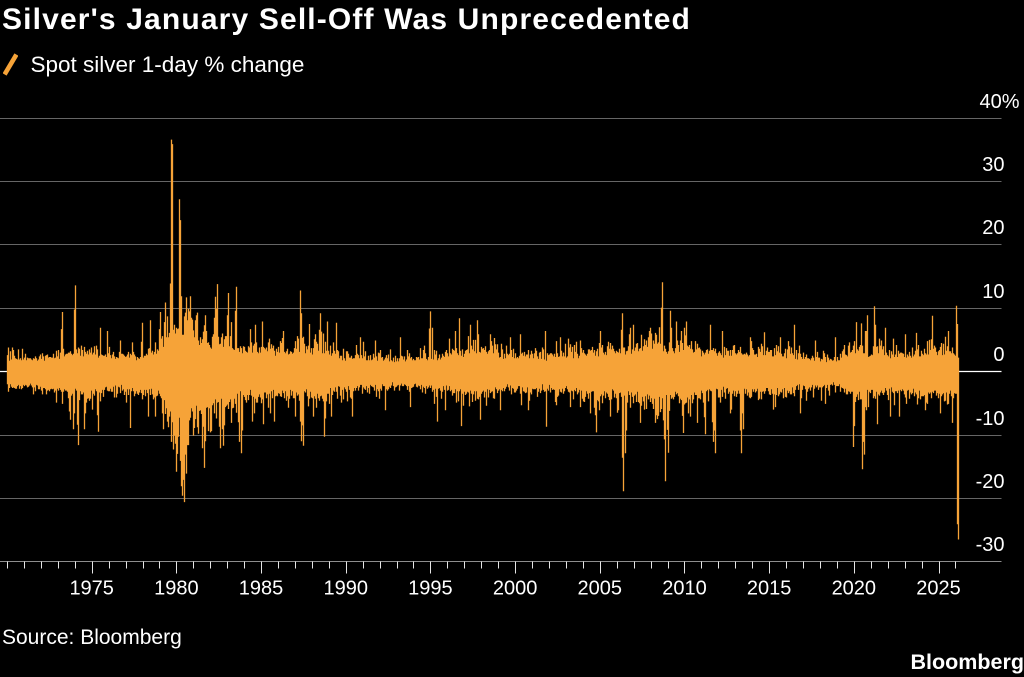 The image size is (1024, 677). I want to click on y-axis-label: -20, so click(990, 482).